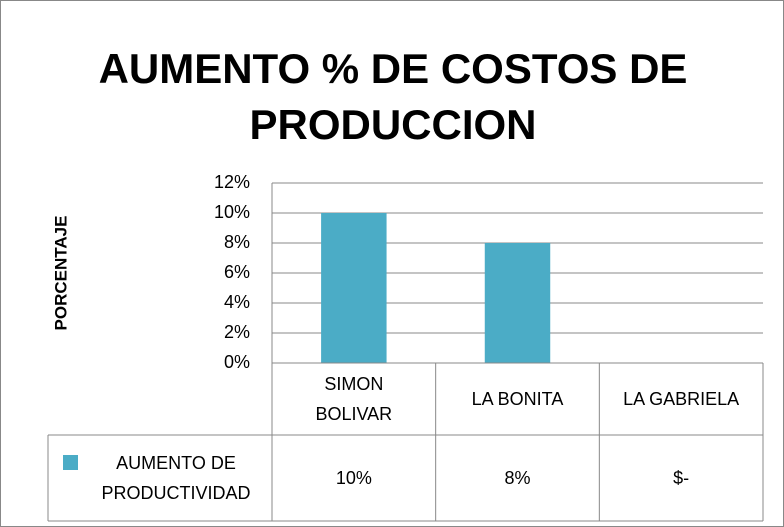 The image size is (784, 527). I want to click on data-label: 8%, so click(517, 478).